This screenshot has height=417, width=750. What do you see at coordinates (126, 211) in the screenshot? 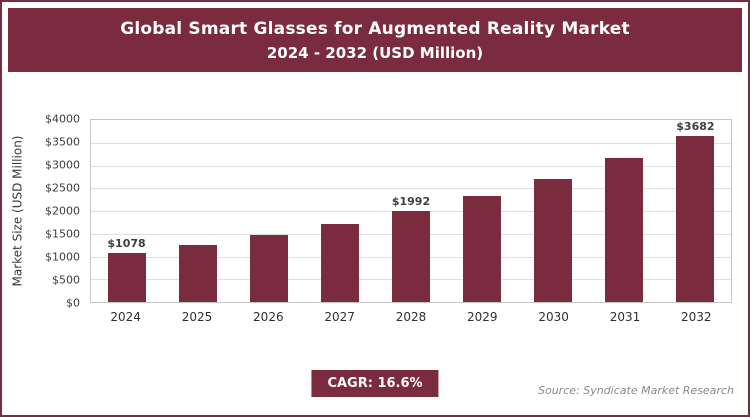
I see `bar-cell: $1078` at bounding box center [126, 211].